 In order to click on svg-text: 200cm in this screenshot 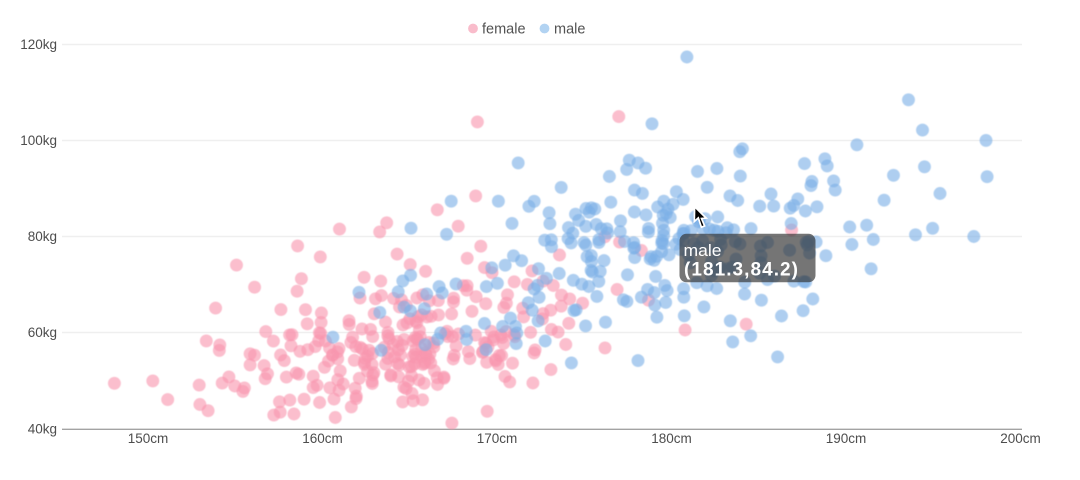, I will do `click(1020, 438)`.